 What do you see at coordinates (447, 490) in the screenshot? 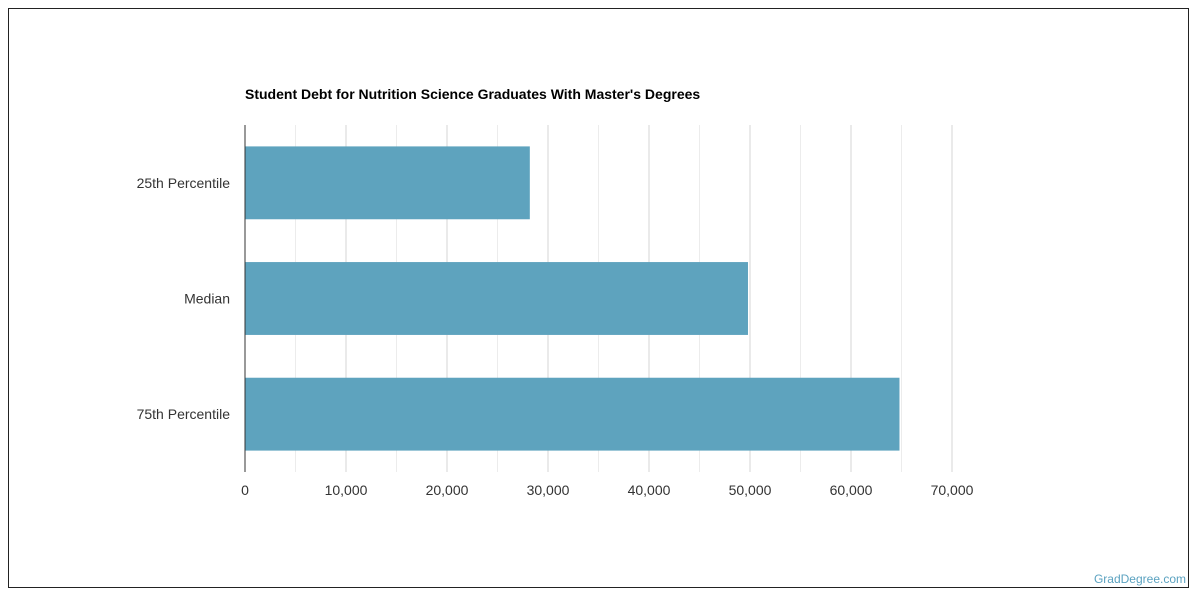
I see `x-tick-label: 20,000` at bounding box center [447, 490].